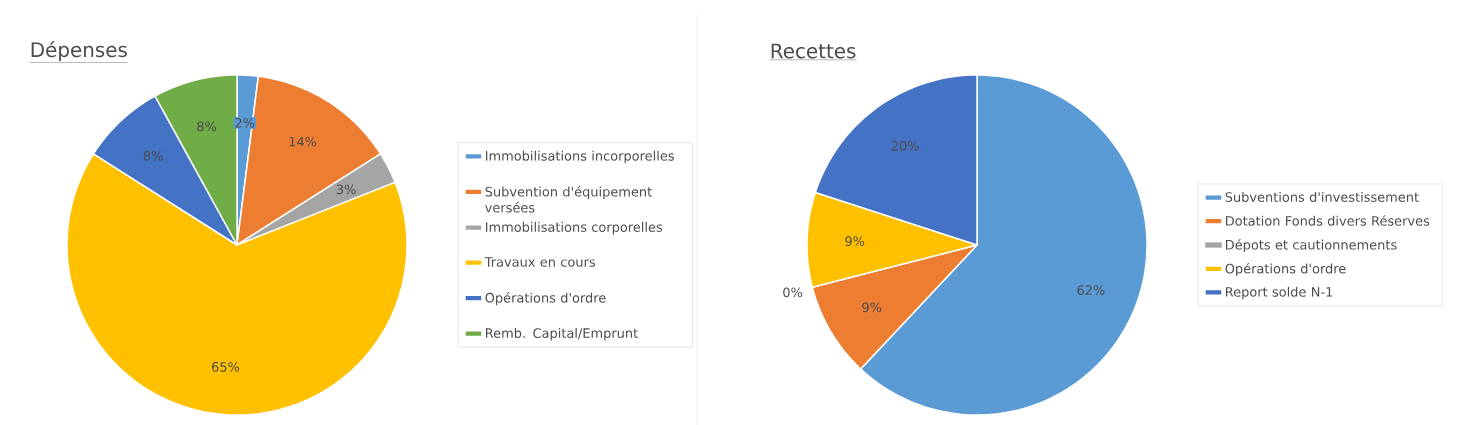  Describe the element at coordinates (905, 146) in the screenshot. I see `data-label: 20%` at that location.